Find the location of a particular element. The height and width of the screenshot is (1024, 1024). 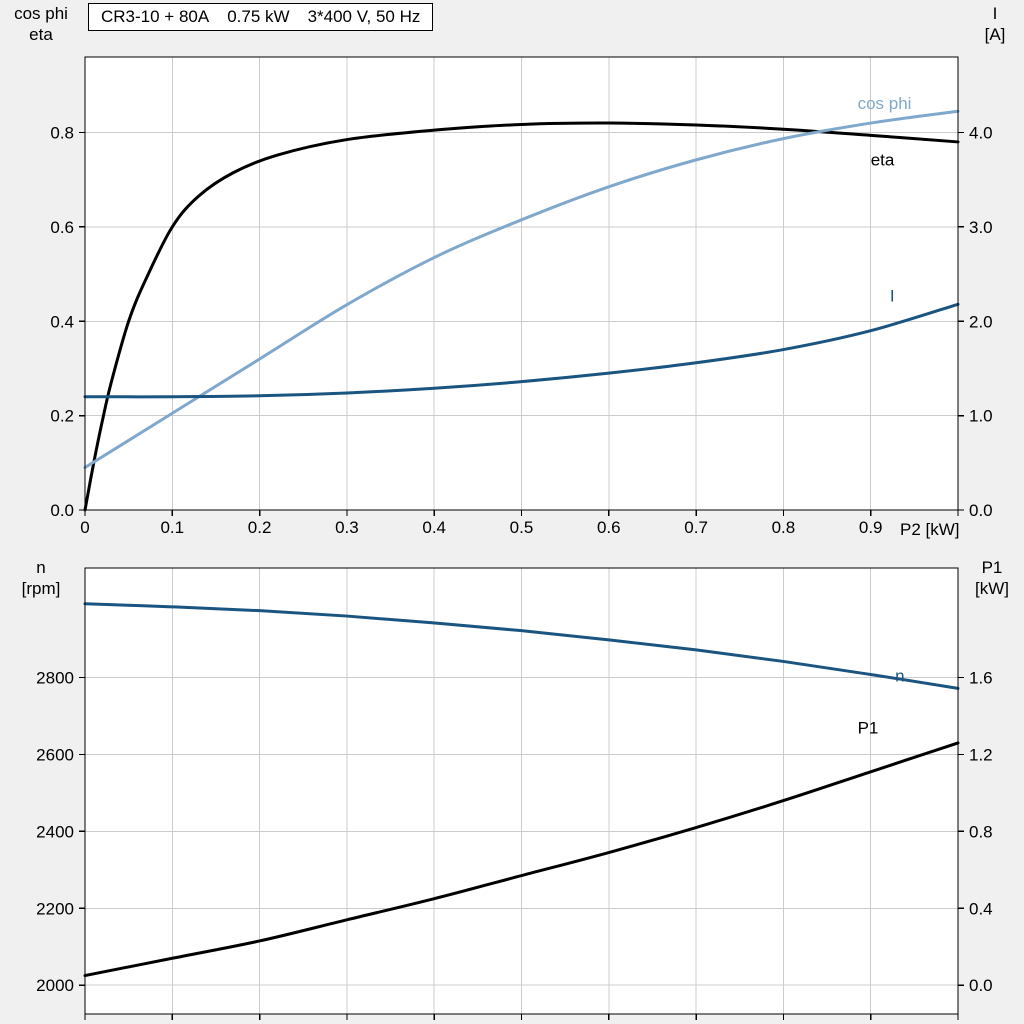

right-tick-label: 3.0 is located at coordinates (981, 227).